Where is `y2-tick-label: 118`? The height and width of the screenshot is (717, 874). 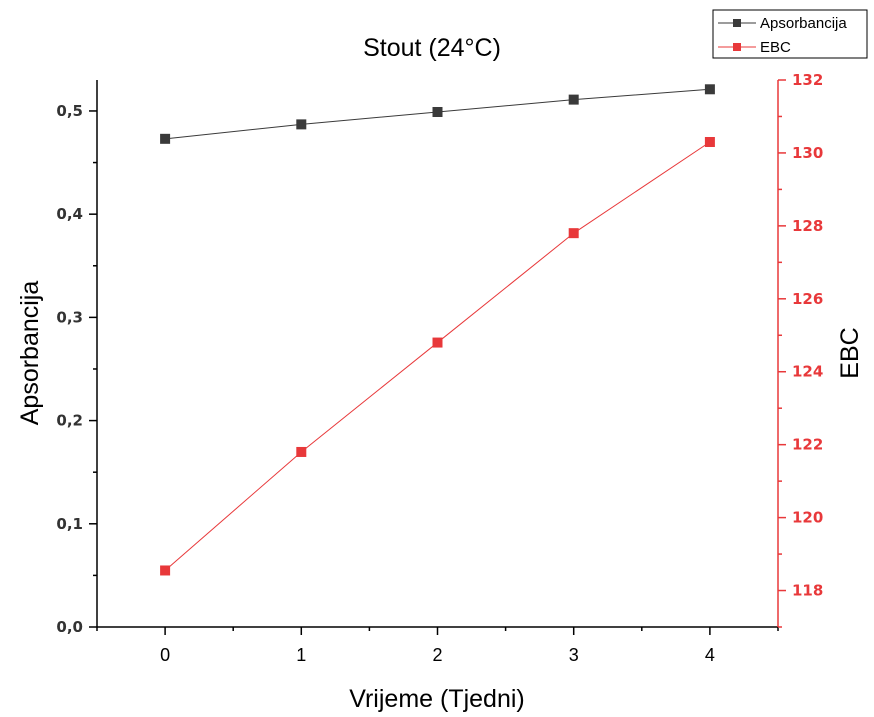 y2-tick-label: 118 is located at coordinates (807, 591).